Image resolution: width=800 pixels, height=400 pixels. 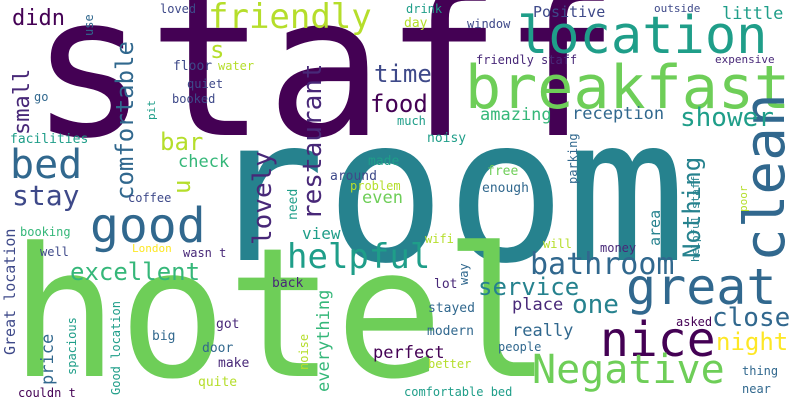 What do you see at coordinates (416, 23) in the screenshot?
I see `word-day: day` at bounding box center [416, 23].